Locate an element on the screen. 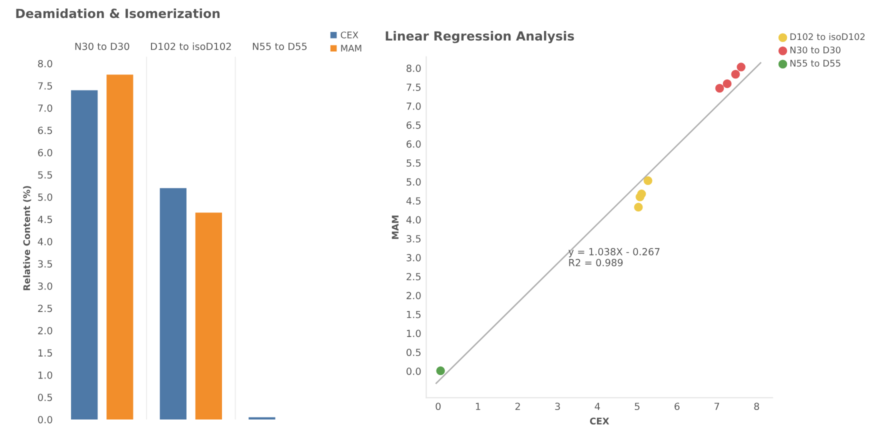 Image resolution: width=888 pixels, height=437 pixels. x-tick-label: 8 is located at coordinates (757, 406).